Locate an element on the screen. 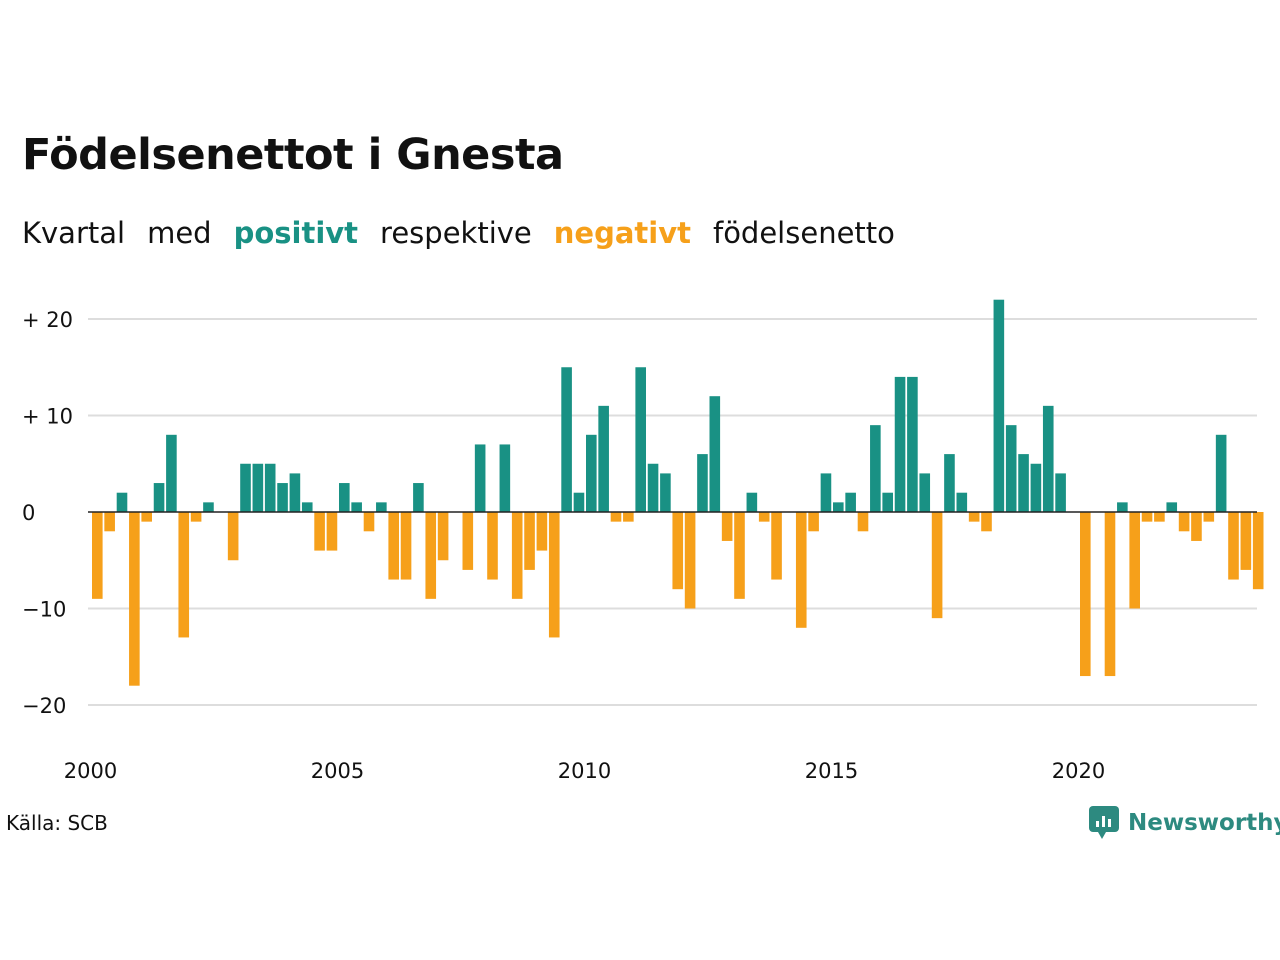  y-tick-label: + 20 is located at coordinates (47, 320).